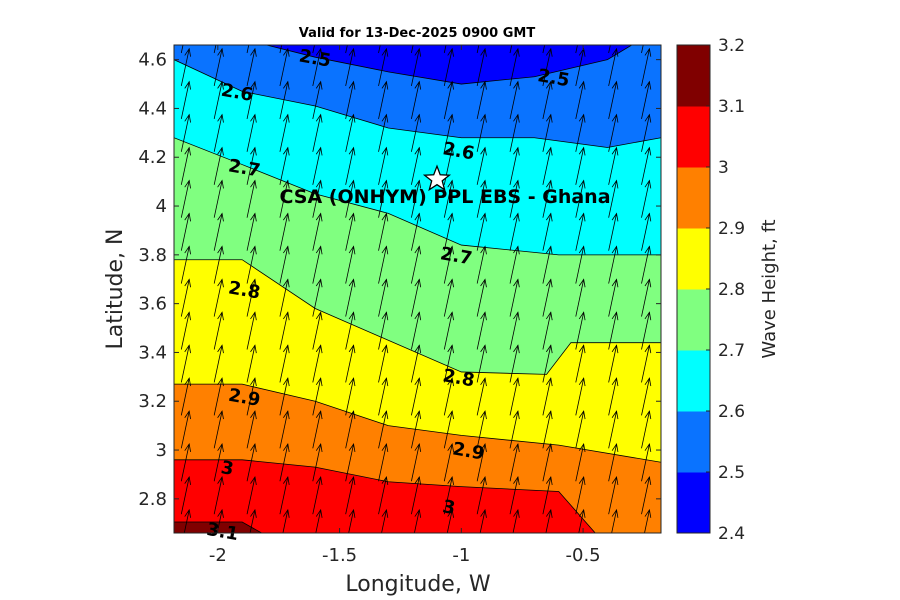 This screenshot has width=900, height=600. I want to click on colorbar-segment, so click(693, 259).